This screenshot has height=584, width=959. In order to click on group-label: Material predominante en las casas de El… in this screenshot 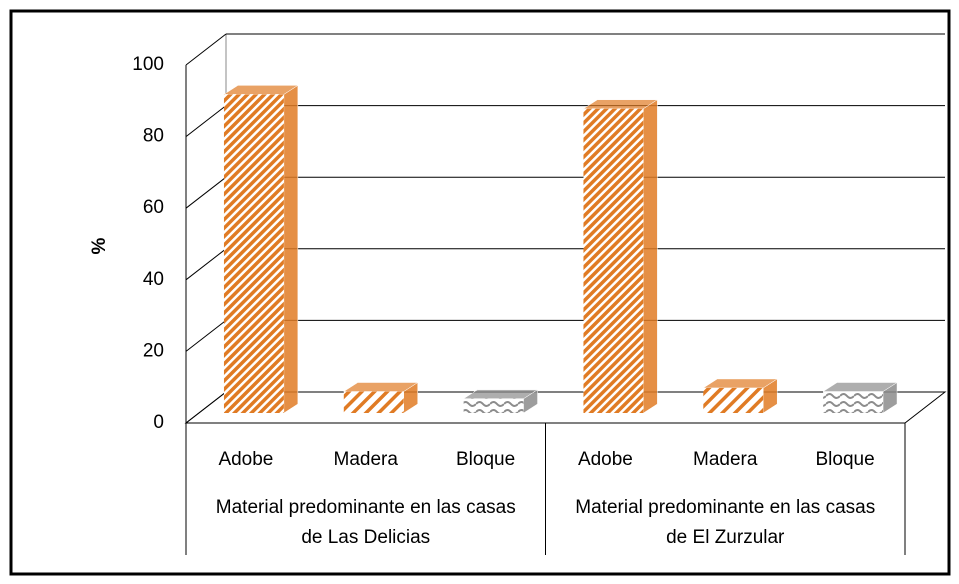, I will do `click(725, 522)`.